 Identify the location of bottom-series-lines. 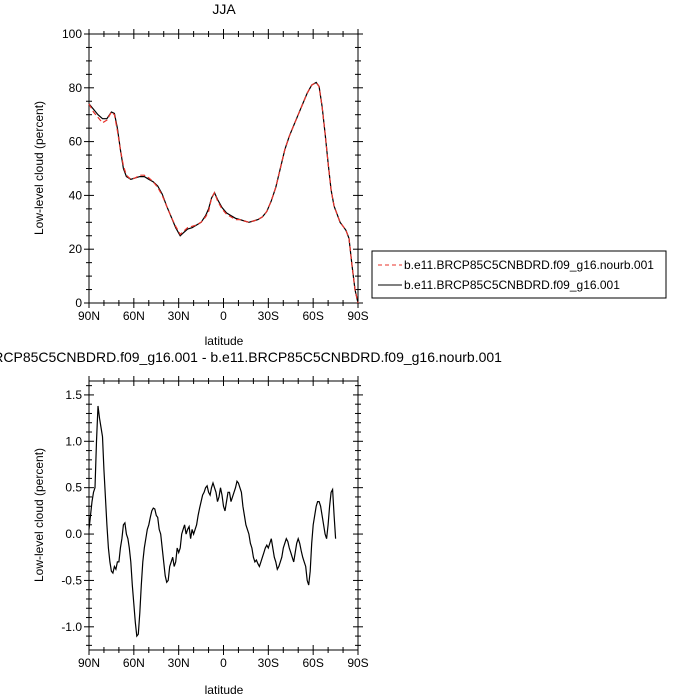
(212, 521).